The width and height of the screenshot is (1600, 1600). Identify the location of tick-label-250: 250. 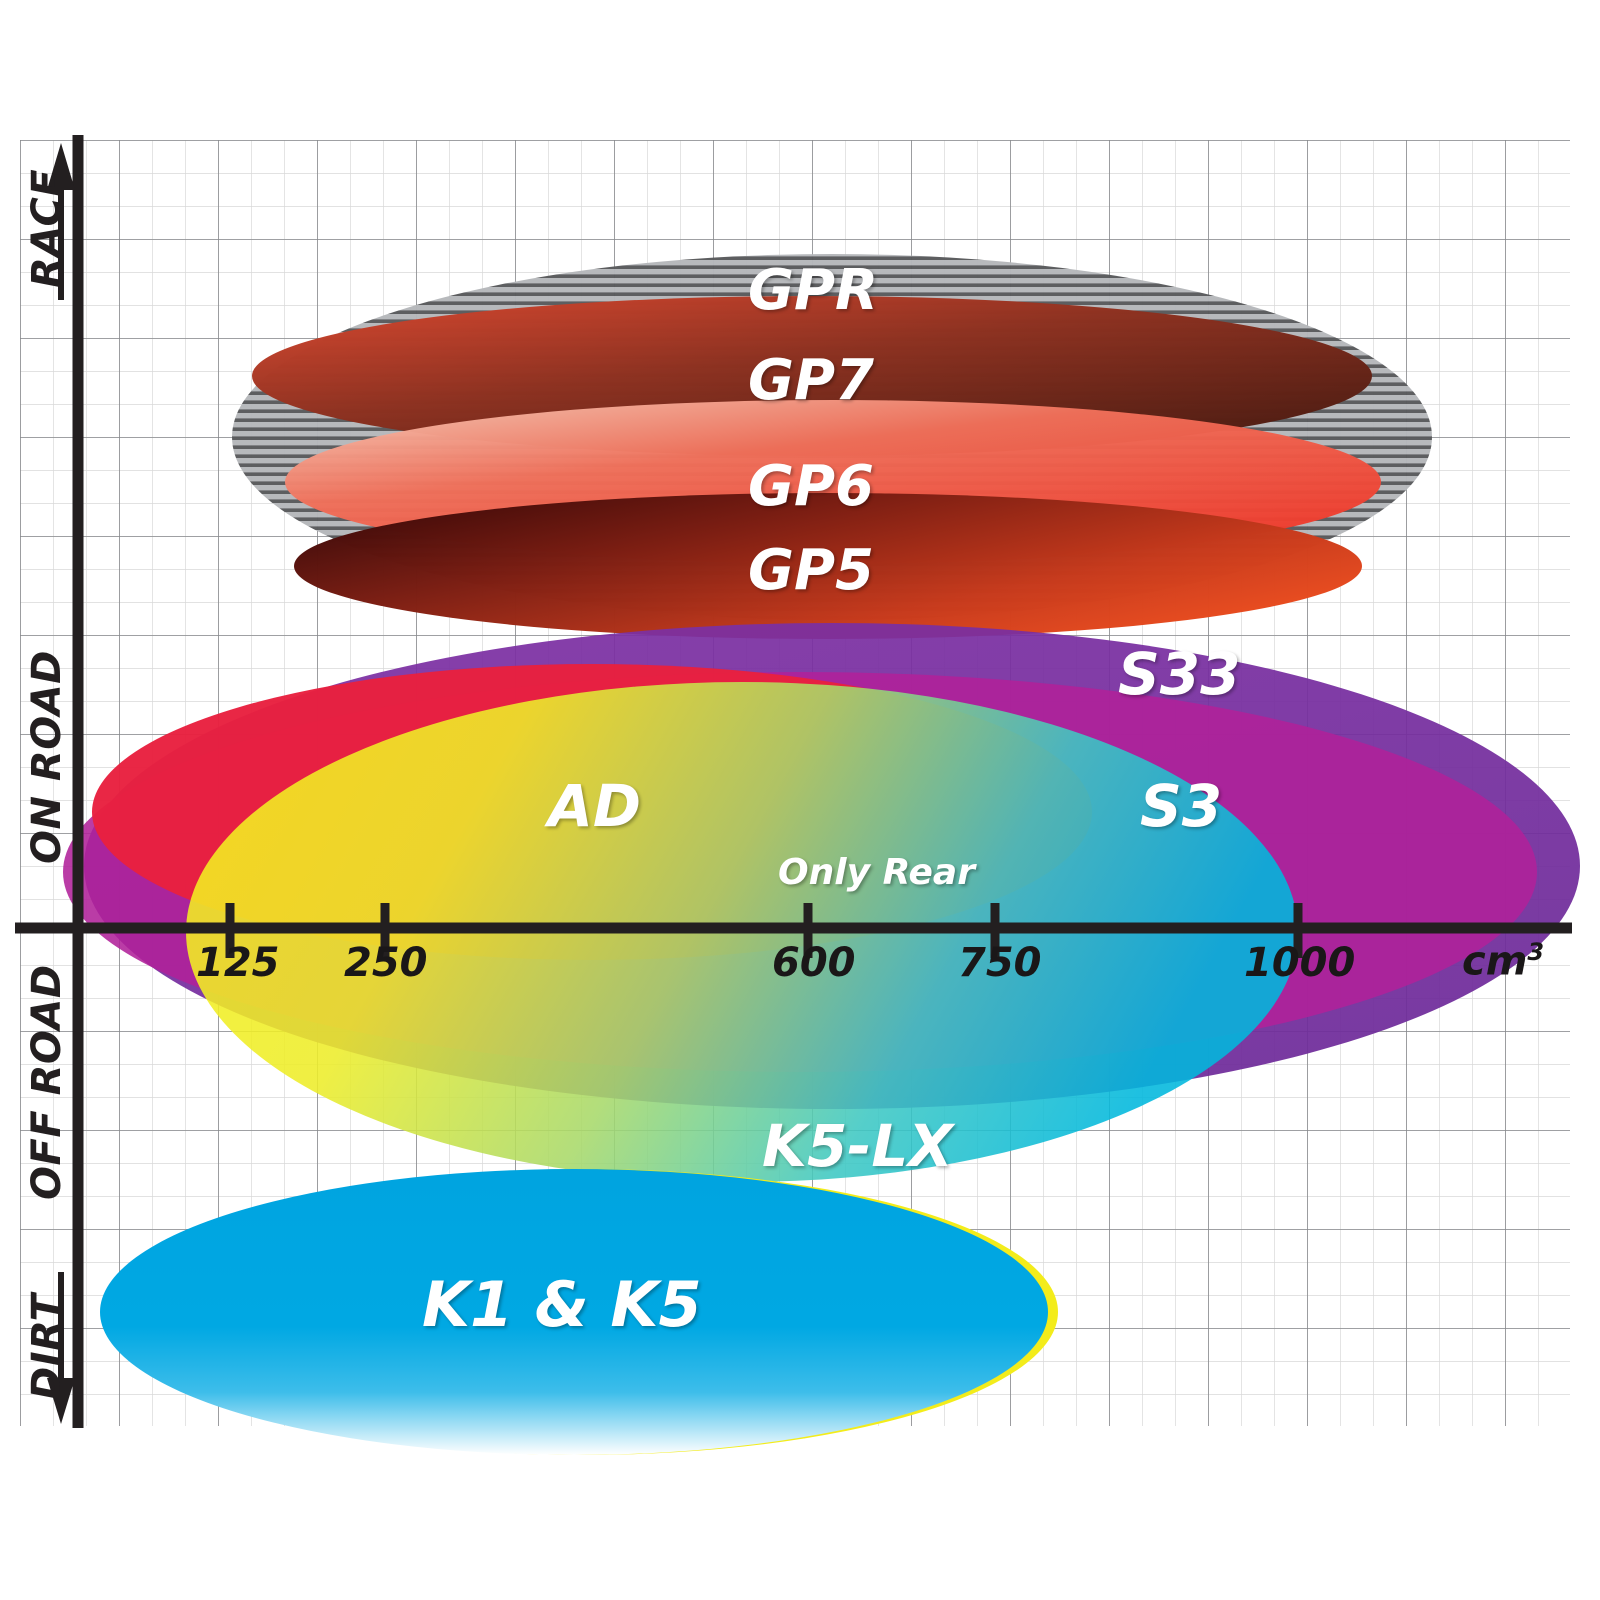
(386, 963).